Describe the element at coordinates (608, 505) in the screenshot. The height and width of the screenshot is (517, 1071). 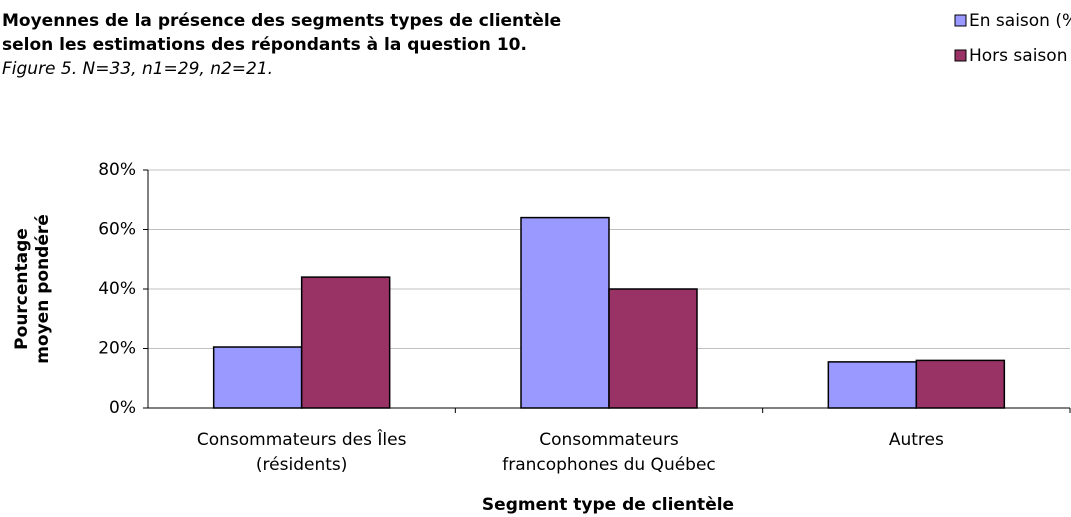
I see `x-axis-label: Segment type de clientèle` at that location.